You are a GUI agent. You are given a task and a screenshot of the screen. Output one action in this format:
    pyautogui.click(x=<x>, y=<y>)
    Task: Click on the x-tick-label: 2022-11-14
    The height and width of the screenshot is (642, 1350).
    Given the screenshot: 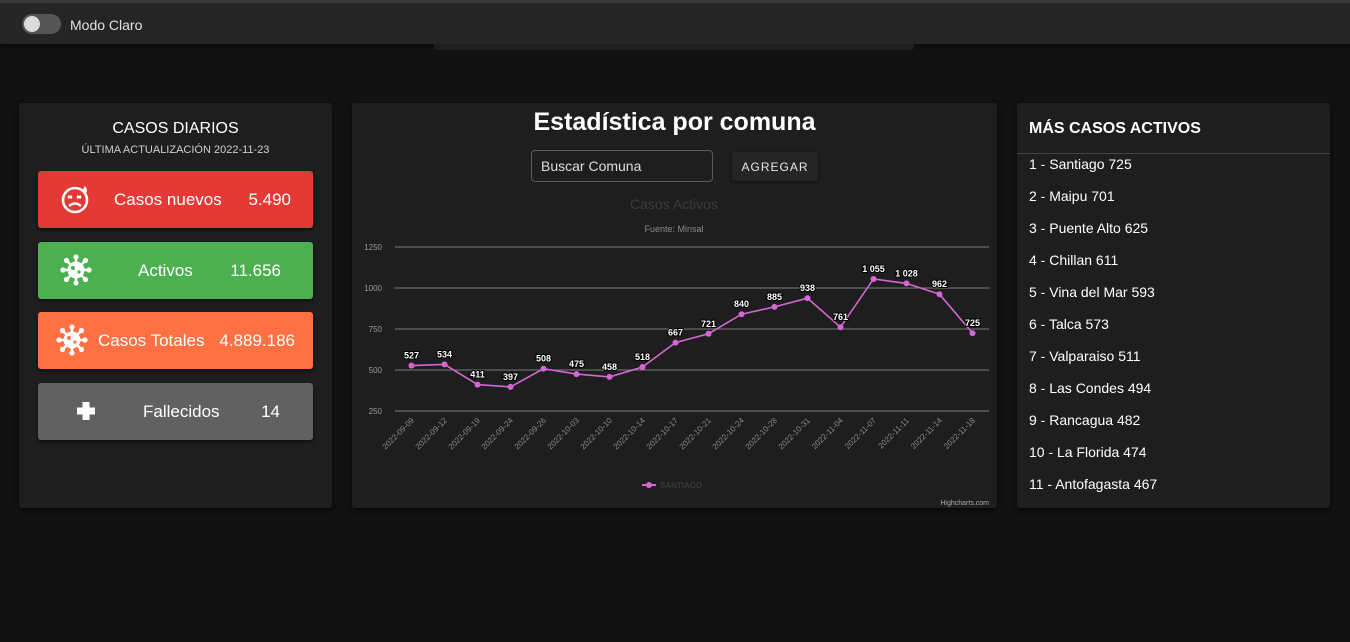 What is the action you would take?
    pyautogui.click(x=926, y=433)
    